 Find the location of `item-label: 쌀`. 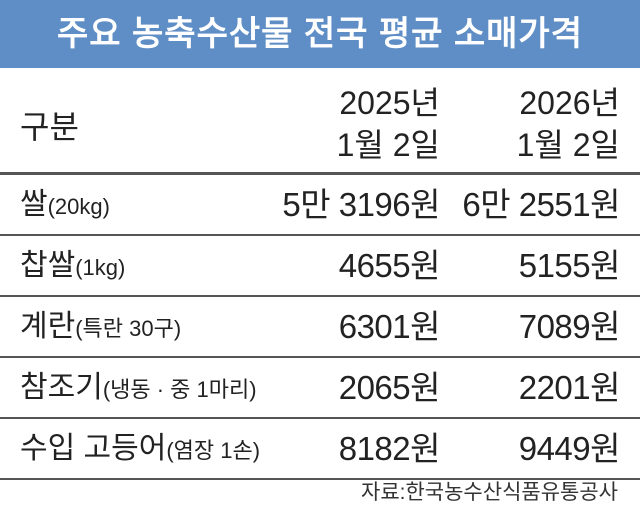

item-label: 쌀 is located at coordinates (34, 204).